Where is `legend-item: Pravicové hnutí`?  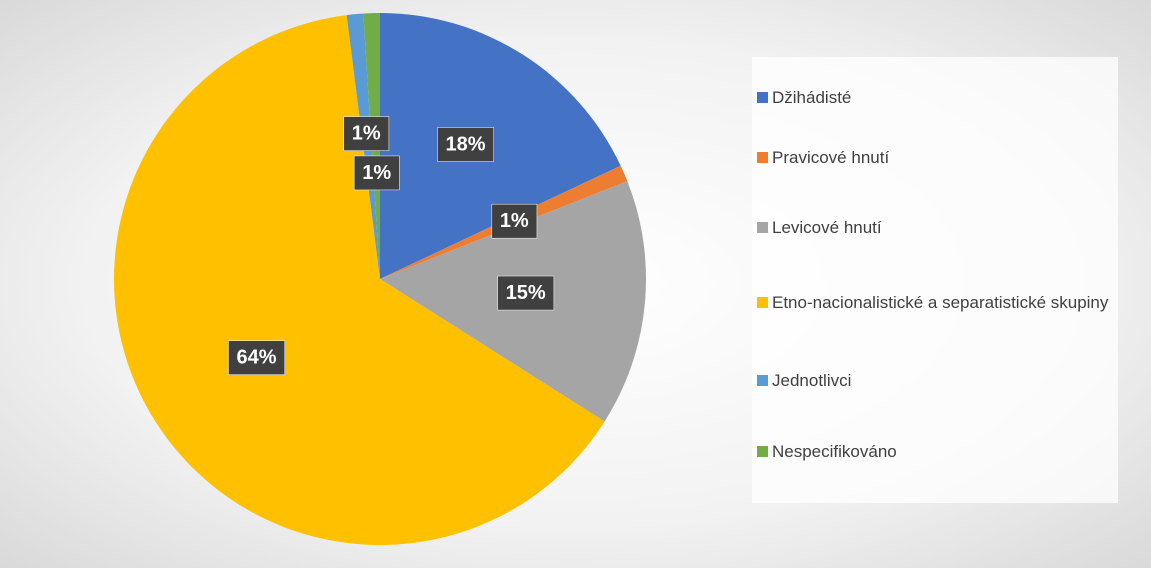 legend-item: Pravicové hnutí is located at coordinates (939, 157).